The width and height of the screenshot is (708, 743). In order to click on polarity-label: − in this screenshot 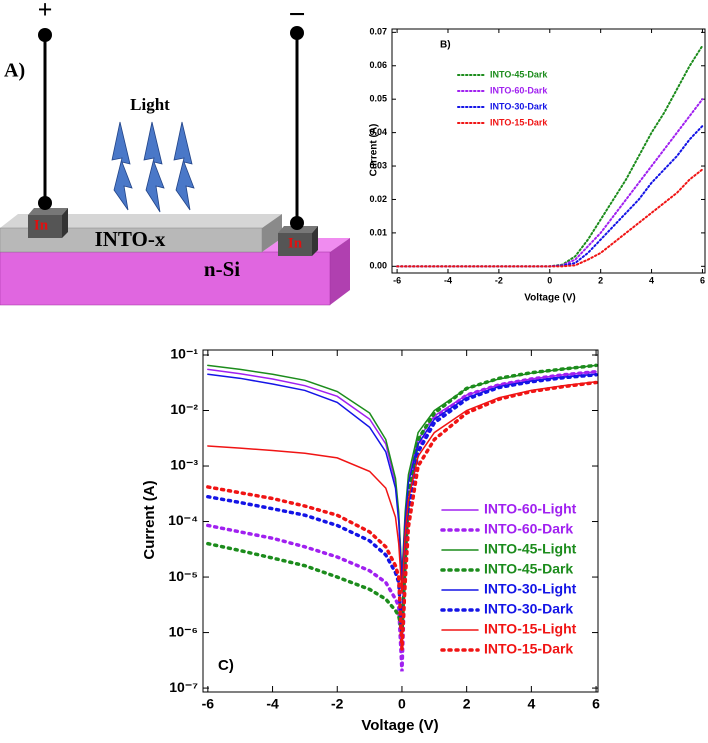, I will do `click(296, 15)`.